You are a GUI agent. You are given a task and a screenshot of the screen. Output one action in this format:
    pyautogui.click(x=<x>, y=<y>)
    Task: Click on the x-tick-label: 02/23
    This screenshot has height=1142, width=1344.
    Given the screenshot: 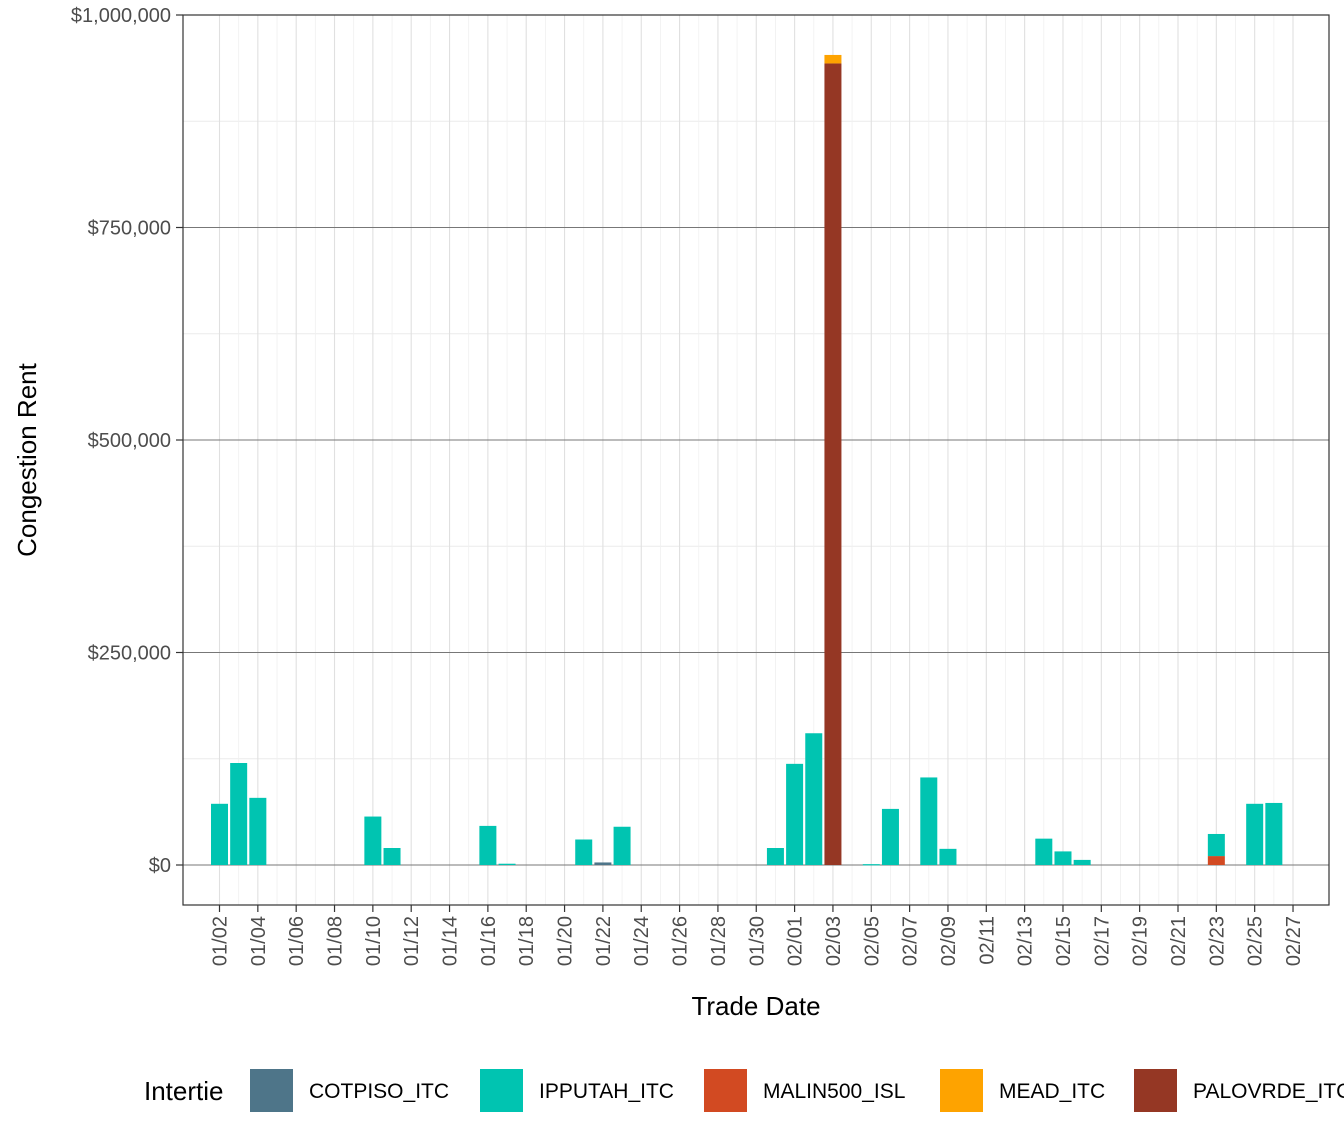 What is the action you would take?
    pyautogui.click(x=1217, y=941)
    